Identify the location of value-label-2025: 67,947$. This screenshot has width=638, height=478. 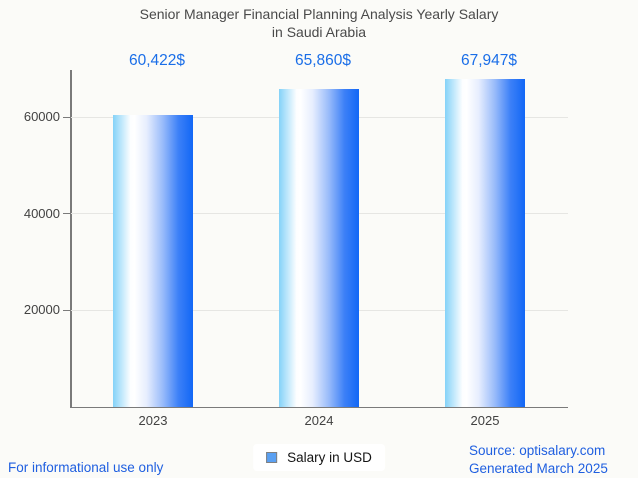
(489, 60).